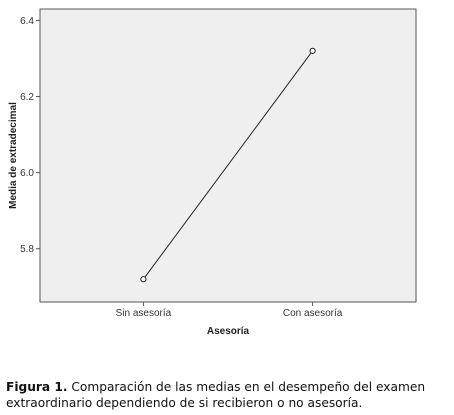 The height and width of the screenshot is (415, 454). What do you see at coordinates (13, 155) in the screenshot?
I see `y-axis-title: Media de extradecimal` at bounding box center [13, 155].